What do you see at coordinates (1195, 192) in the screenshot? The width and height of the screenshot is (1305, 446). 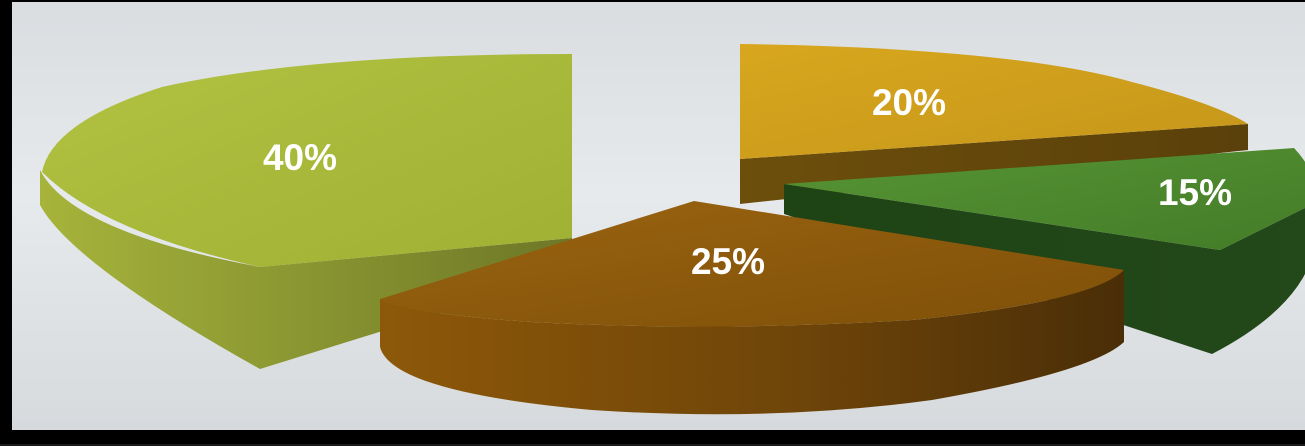 I see `slice-label-15: 15%` at bounding box center [1195, 192].